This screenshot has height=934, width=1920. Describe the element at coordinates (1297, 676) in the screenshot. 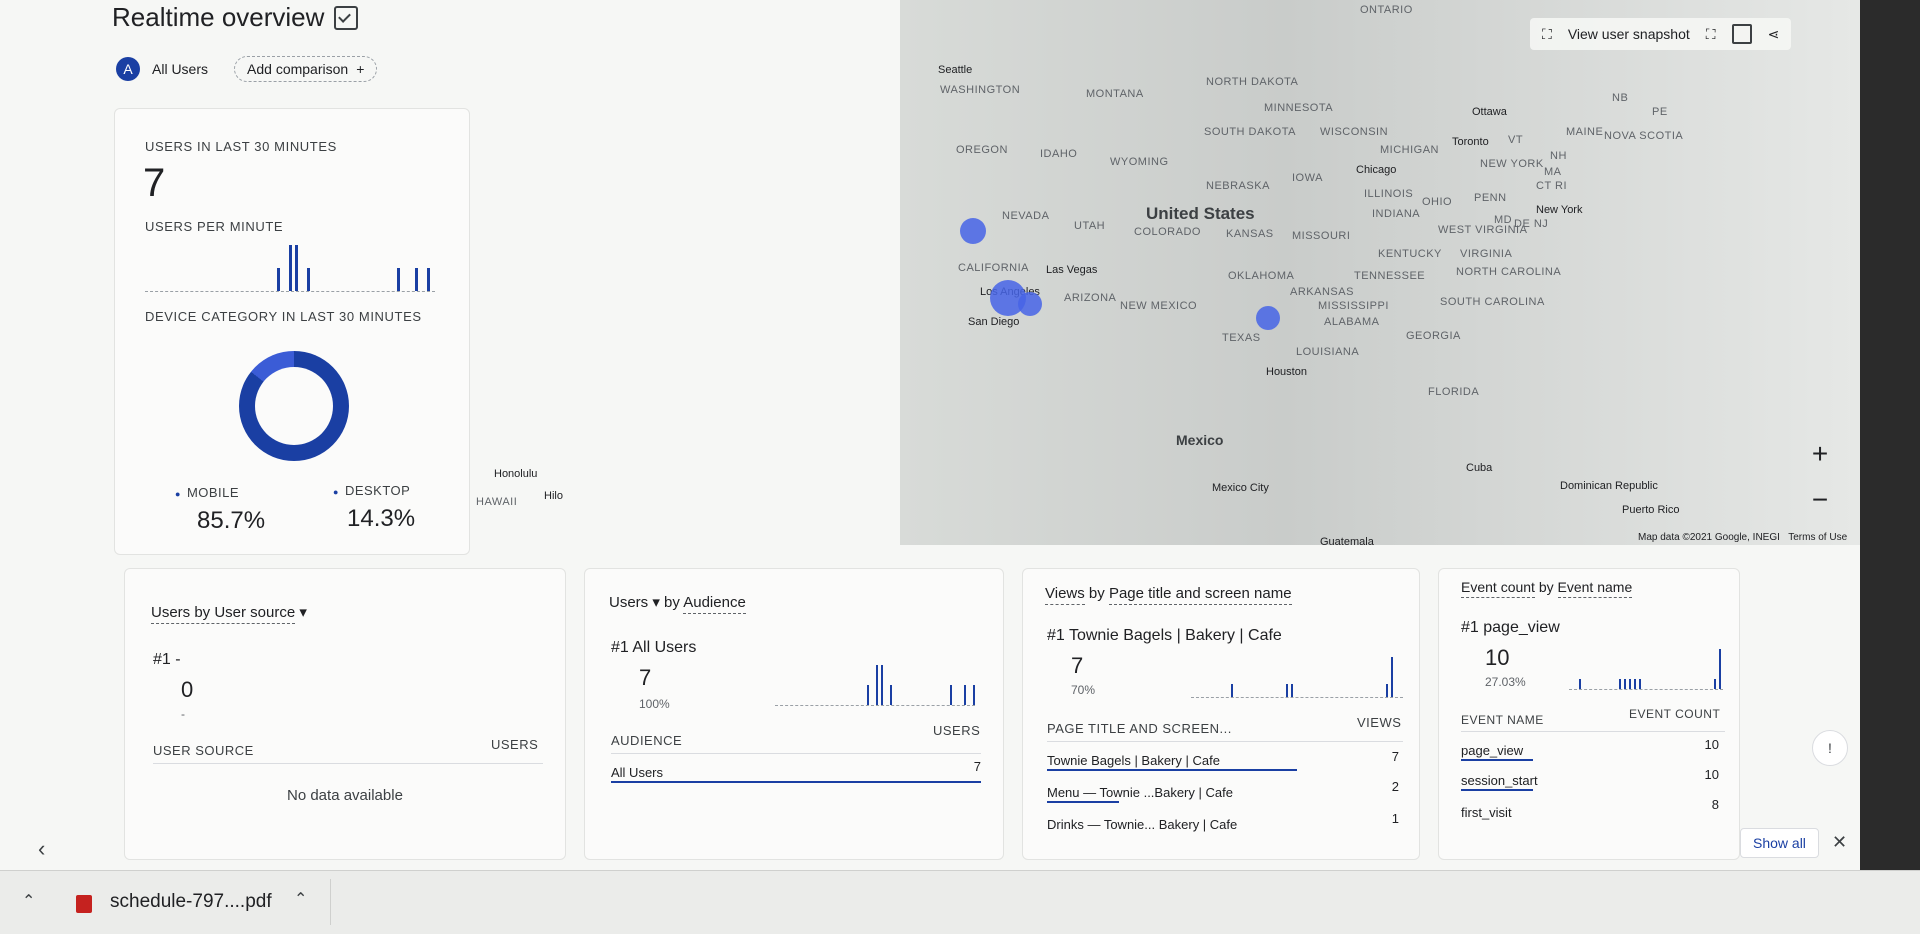

I see `views-sparkline` at that location.